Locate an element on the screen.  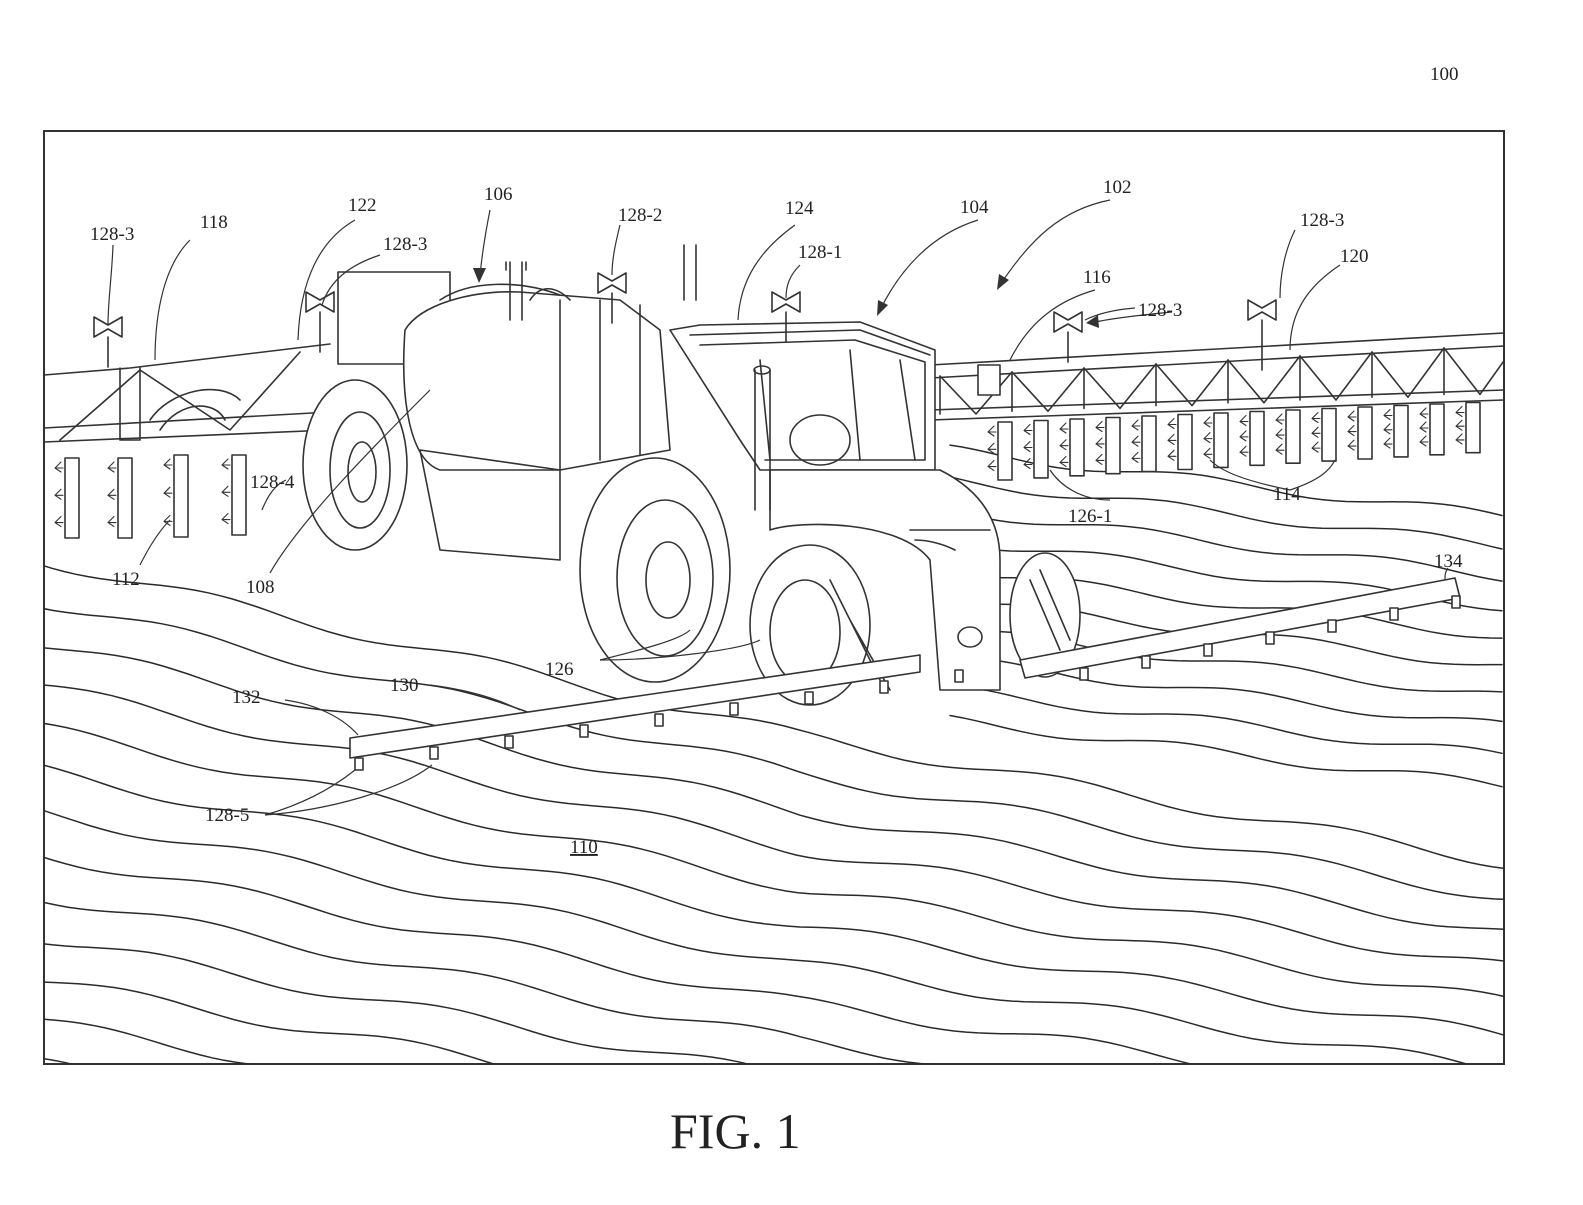
label-118: 118 is located at coordinates (214, 222).